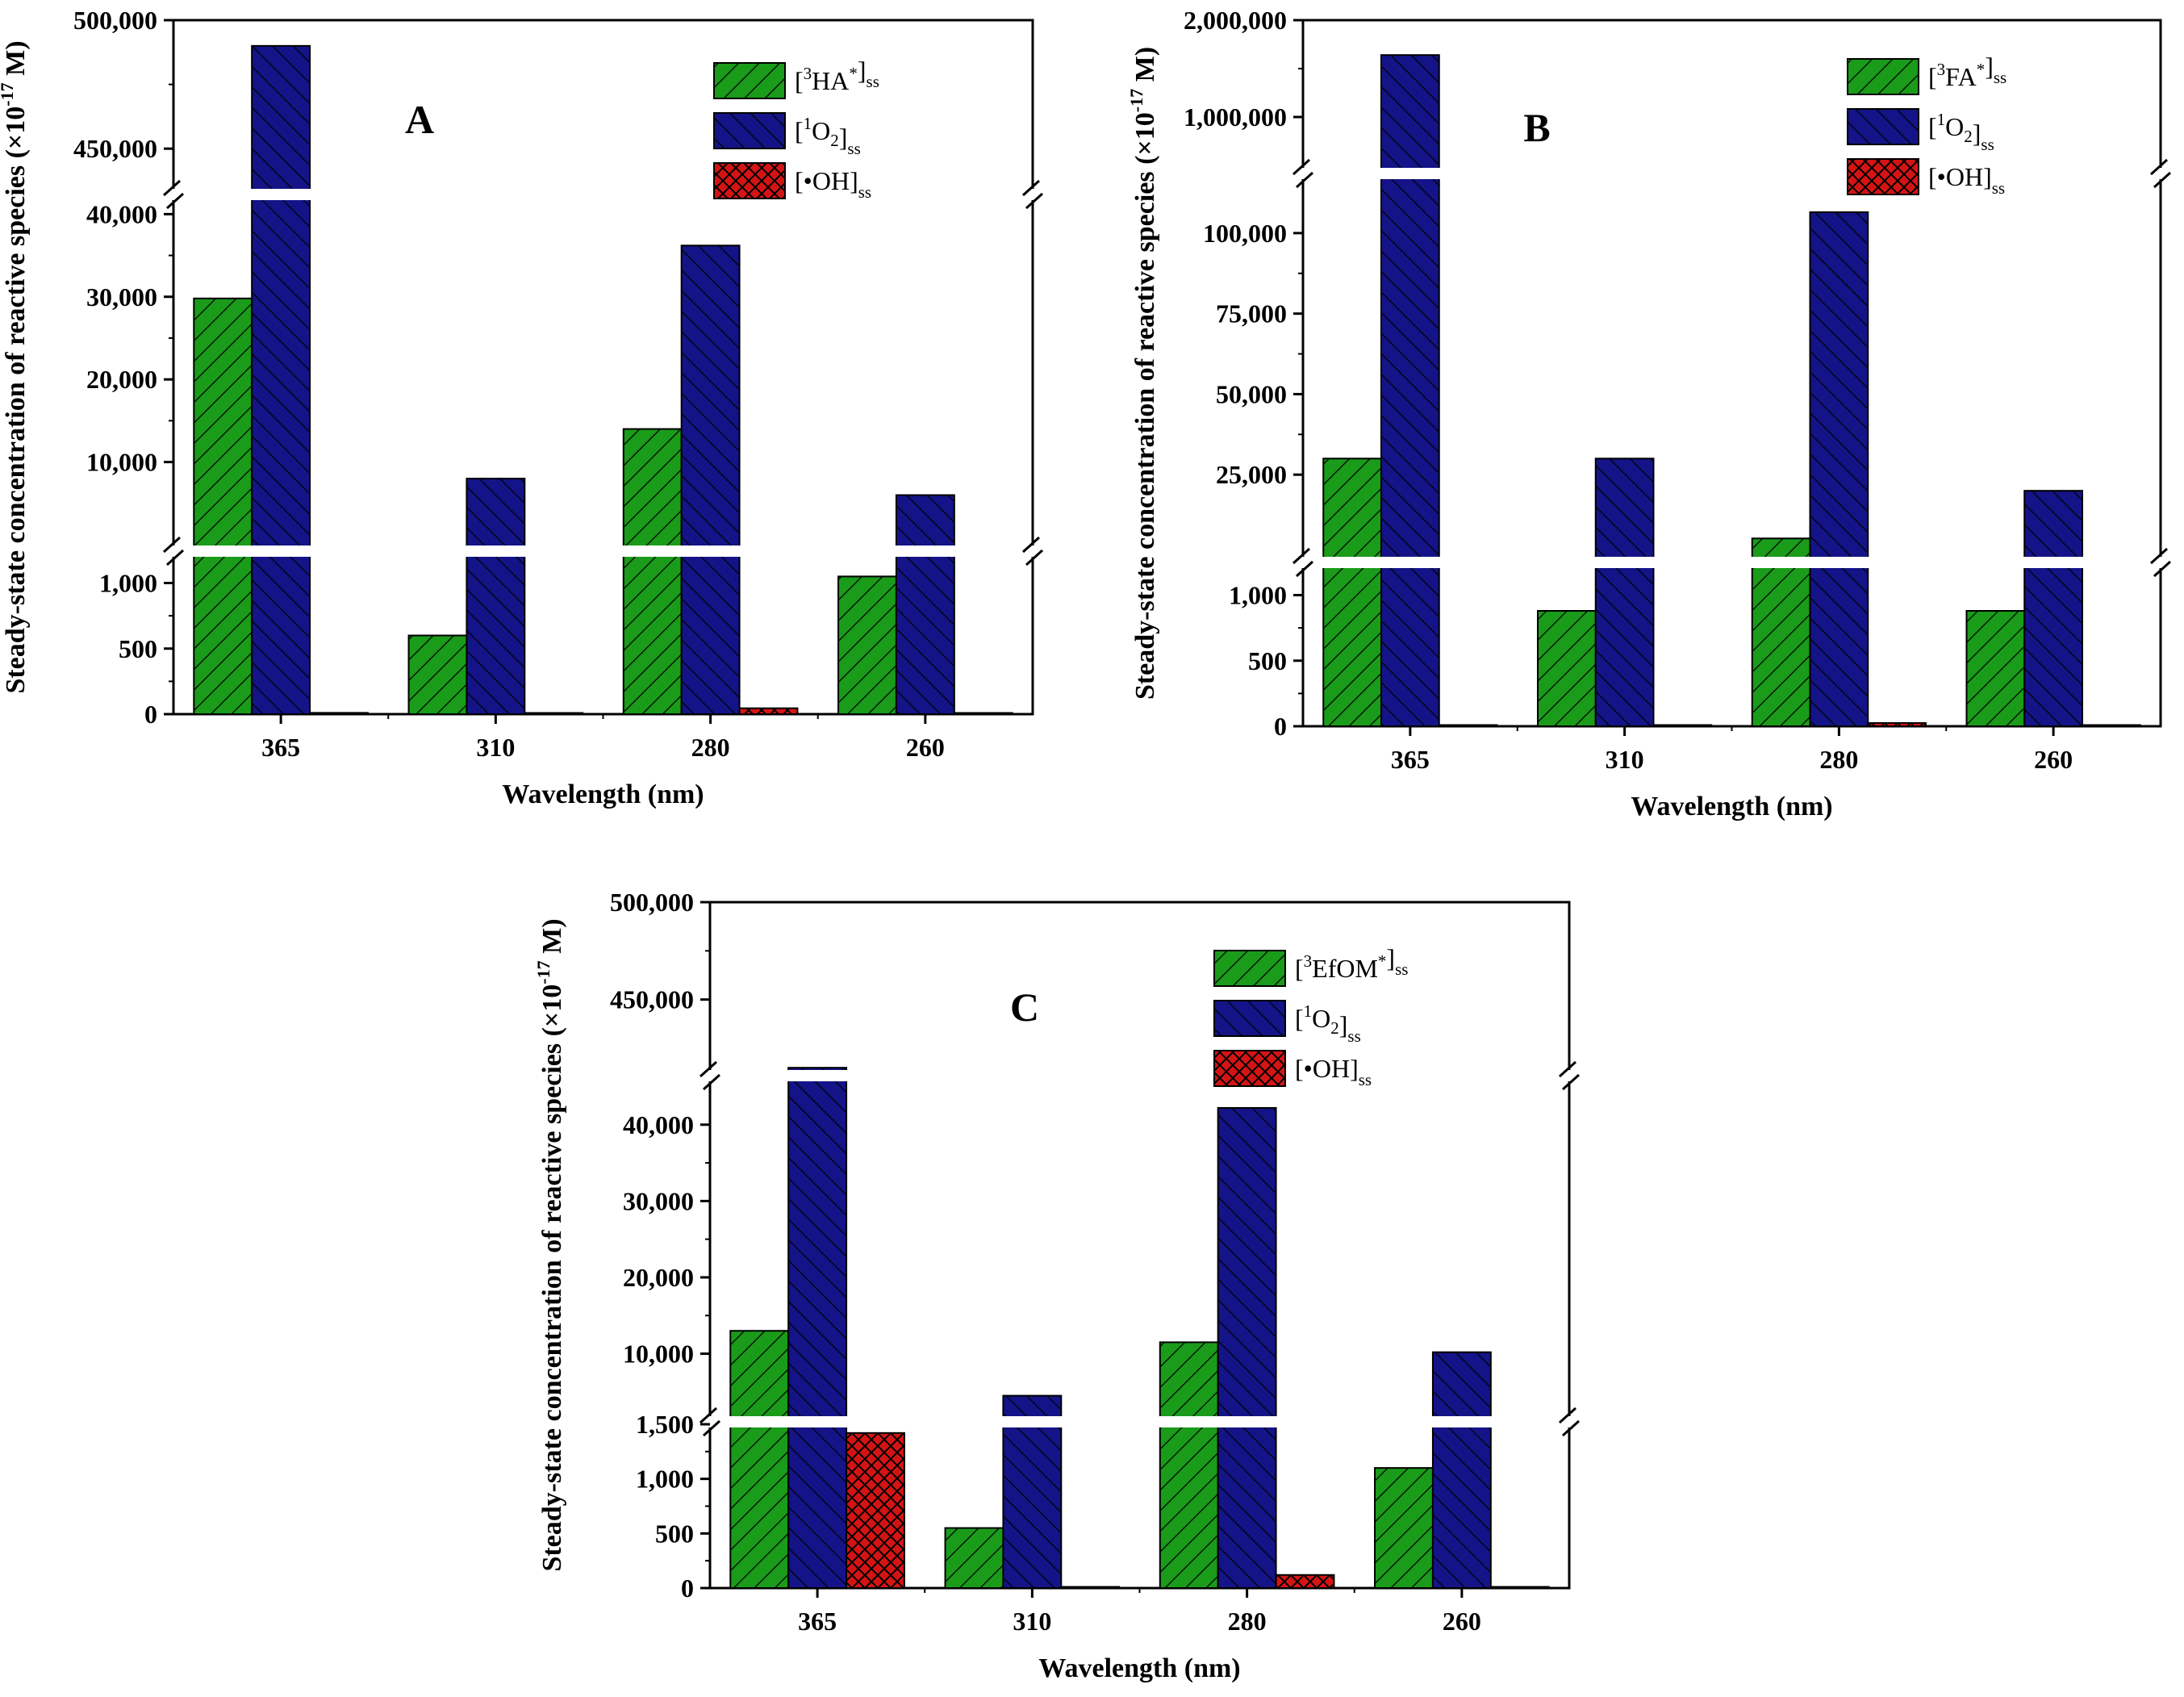 The width and height of the screenshot is (2184, 1697). I want to click on legend-label: [3HA*]ss, so click(837, 75).